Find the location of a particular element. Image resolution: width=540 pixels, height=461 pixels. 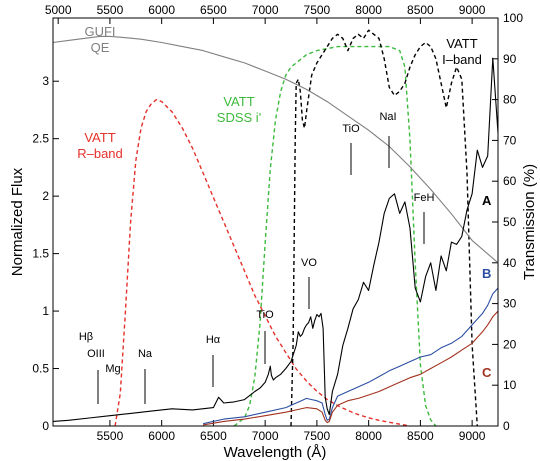

y-tick-label-right: 30 is located at coordinates (510, 304).